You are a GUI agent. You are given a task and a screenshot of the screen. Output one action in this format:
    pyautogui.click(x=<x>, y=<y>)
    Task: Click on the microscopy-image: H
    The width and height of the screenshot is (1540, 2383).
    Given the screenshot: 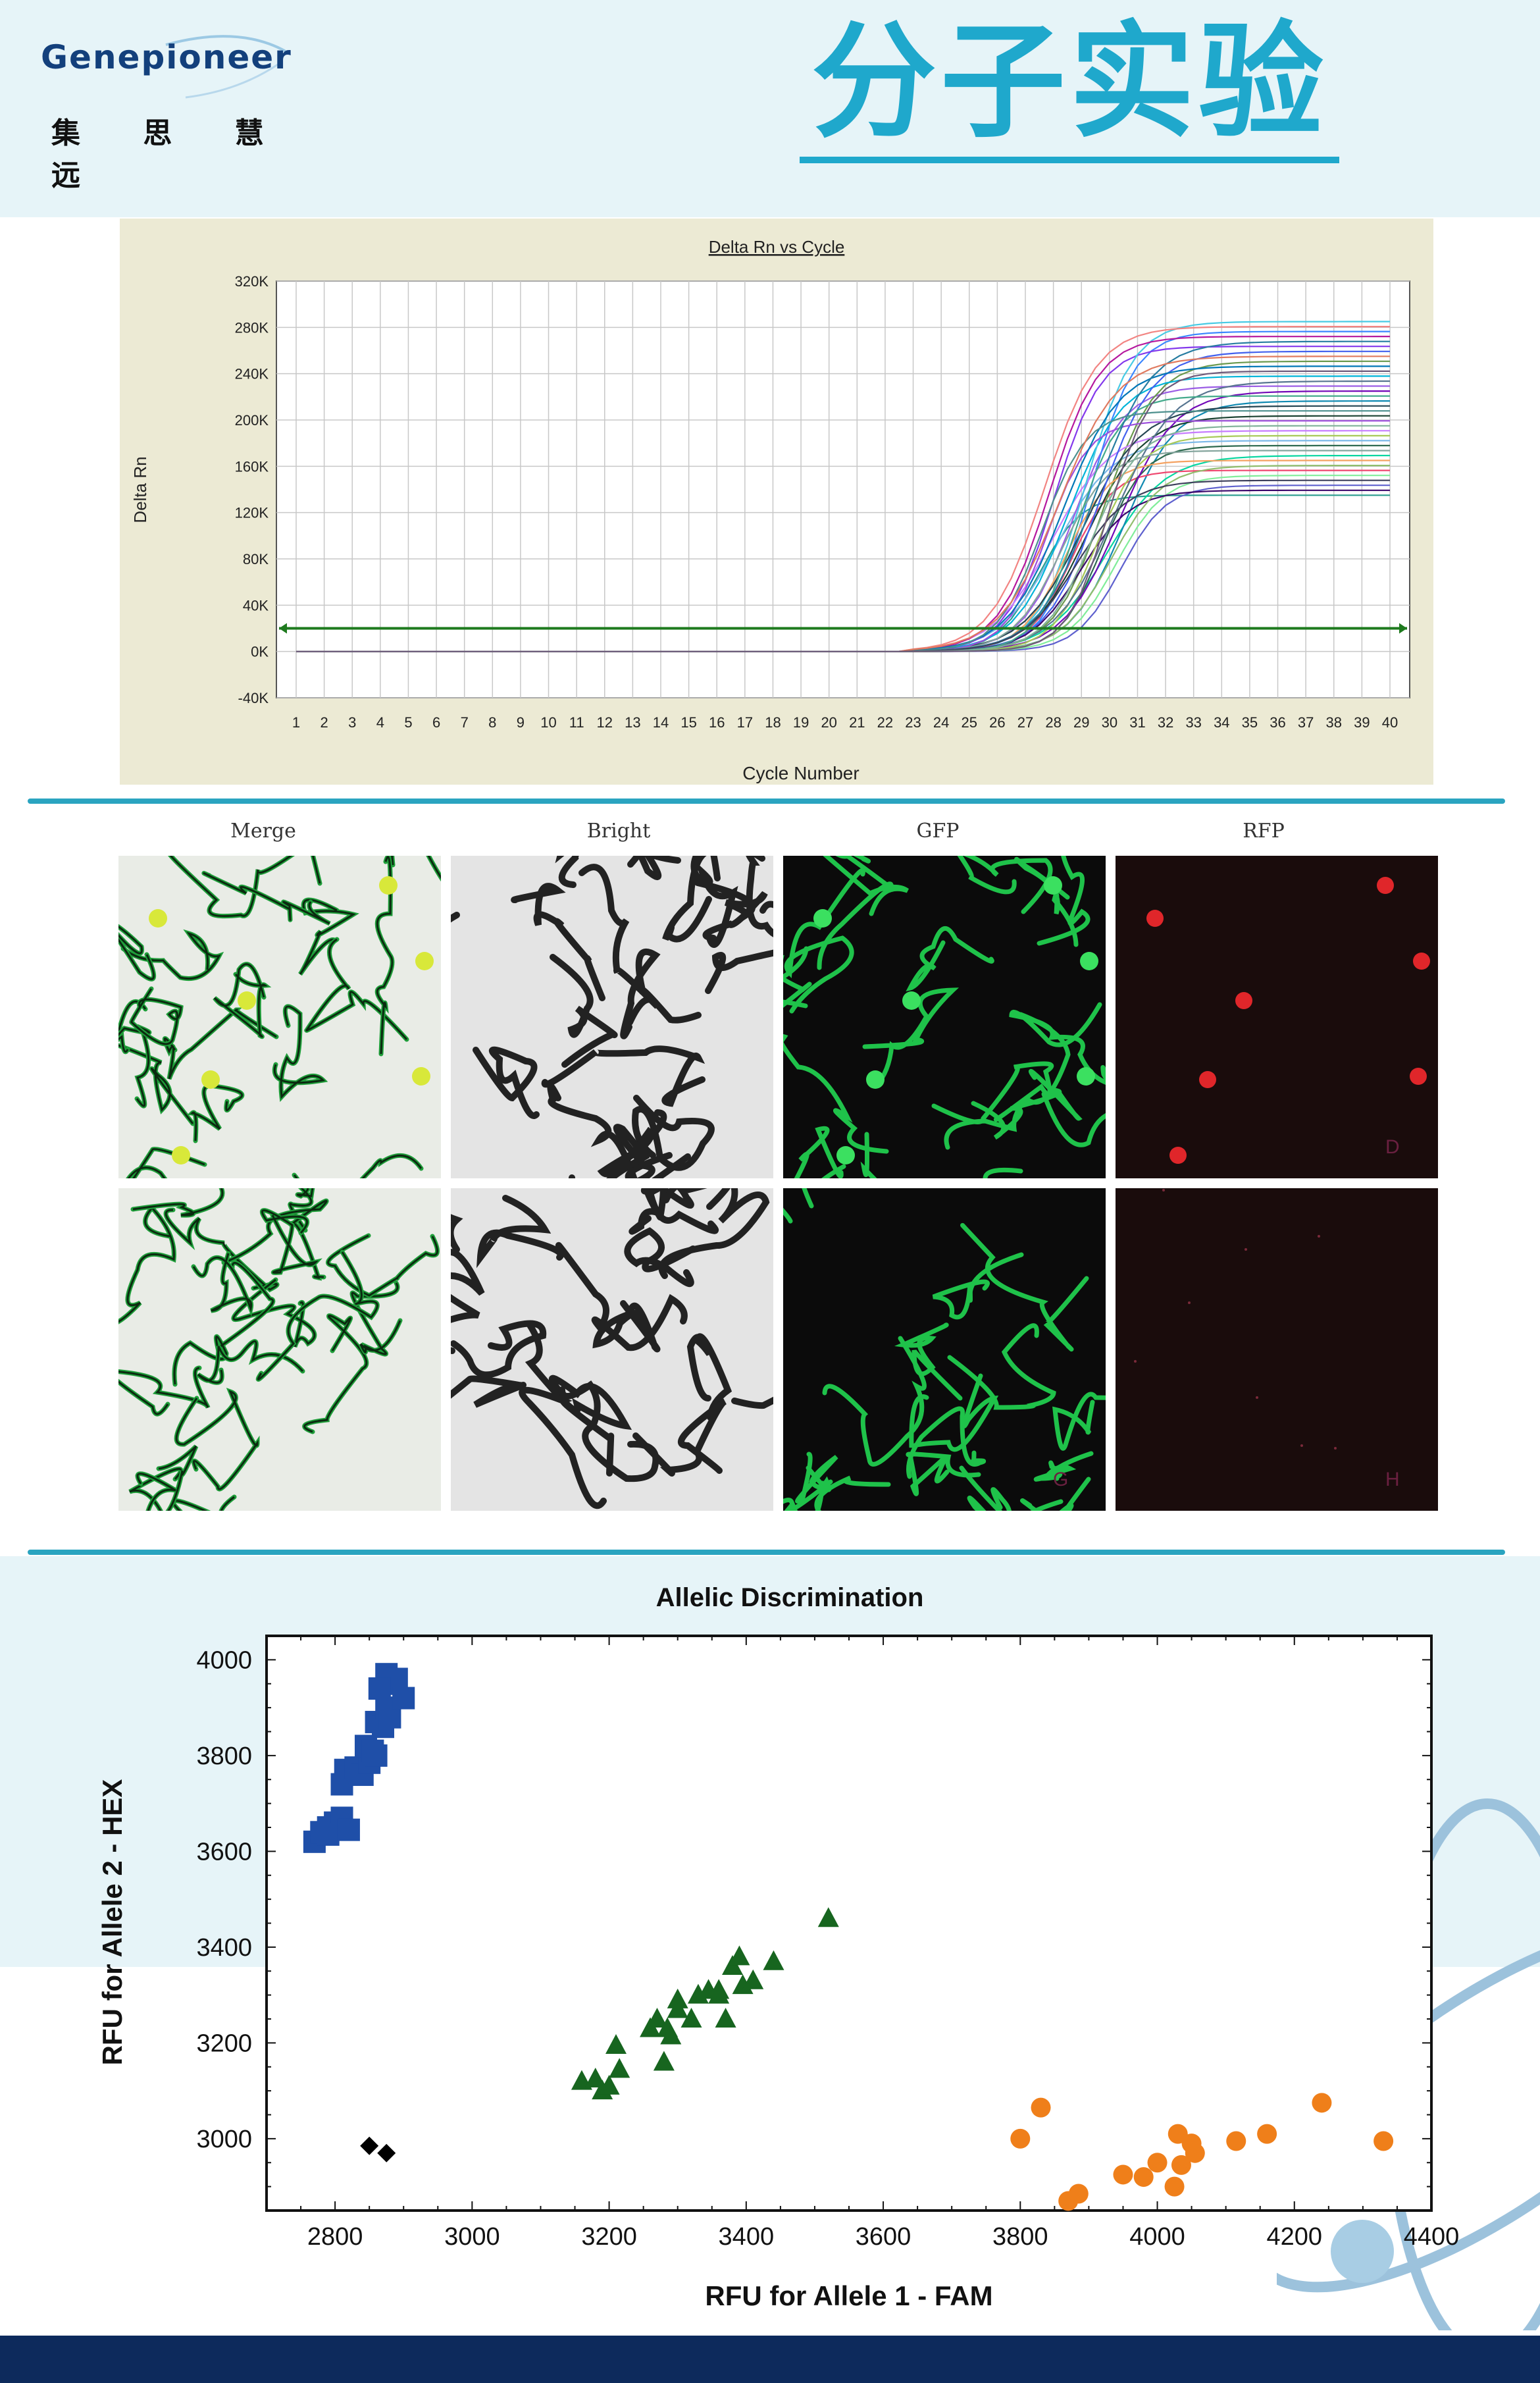 What is the action you would take?
    pyautogui.click(x=1277, y=1349)
    